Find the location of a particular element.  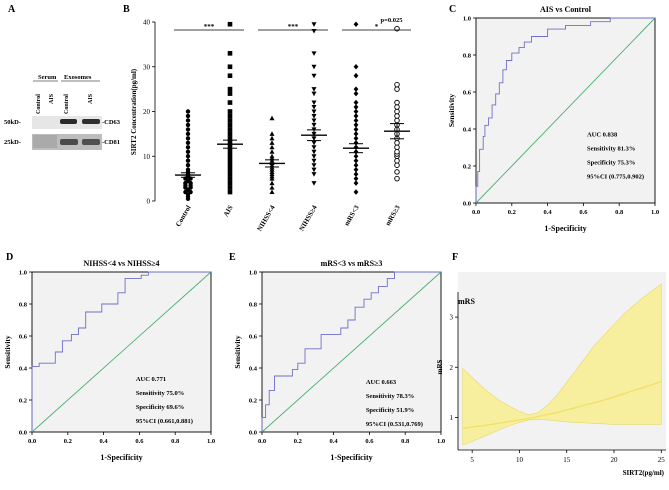

stat-annotation: 95%CI (0.531,0.769) is located at coordinates (394, 424).